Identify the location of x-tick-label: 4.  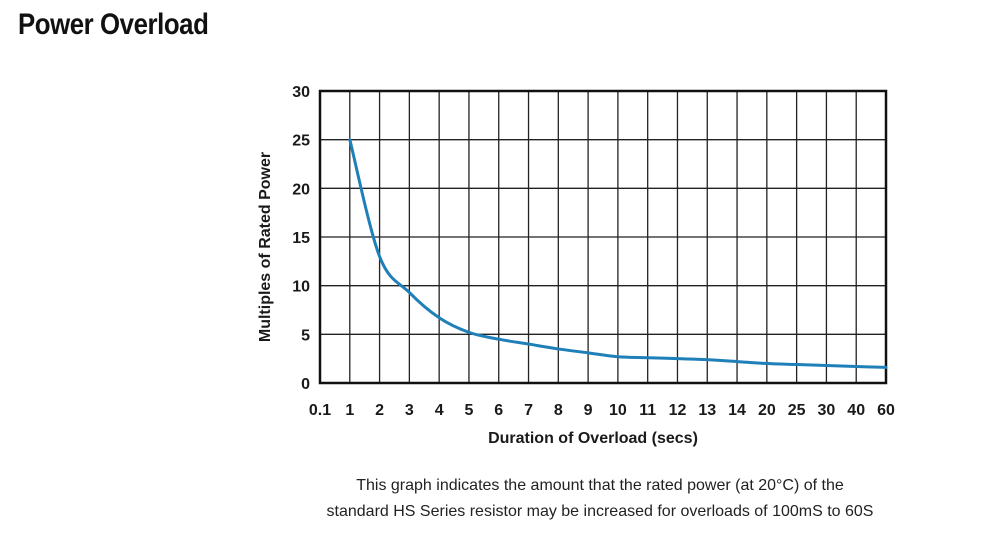
(439, 410).